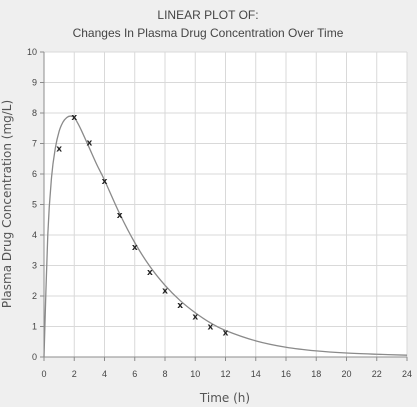 This screenshot has width=417, height=407. I want to click on x-tick-label: 18, so click(316, 374).